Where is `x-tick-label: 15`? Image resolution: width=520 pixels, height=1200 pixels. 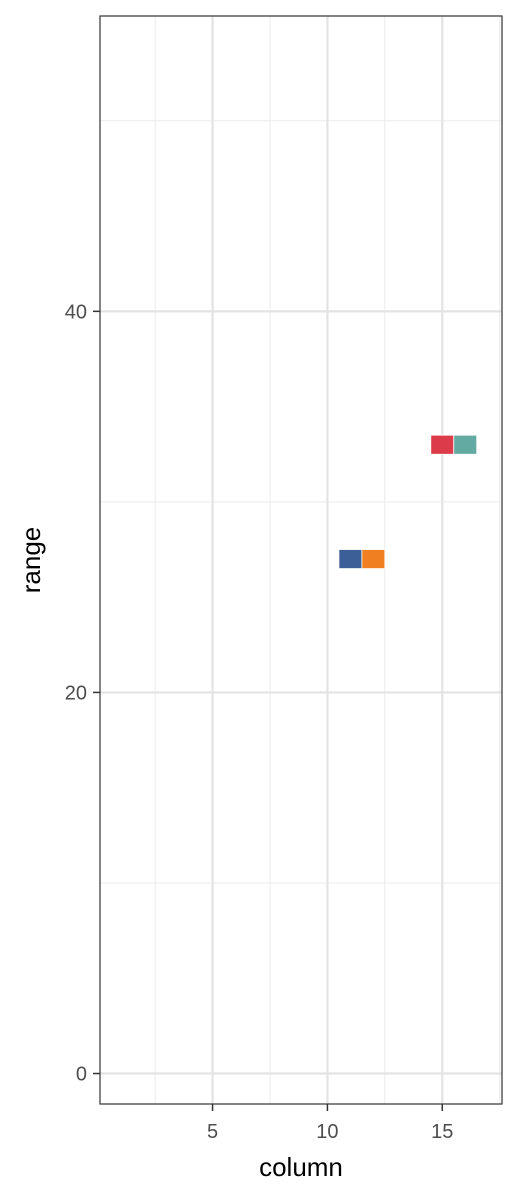
x-tick-label: 15 is located at coordinates (442, 1132).